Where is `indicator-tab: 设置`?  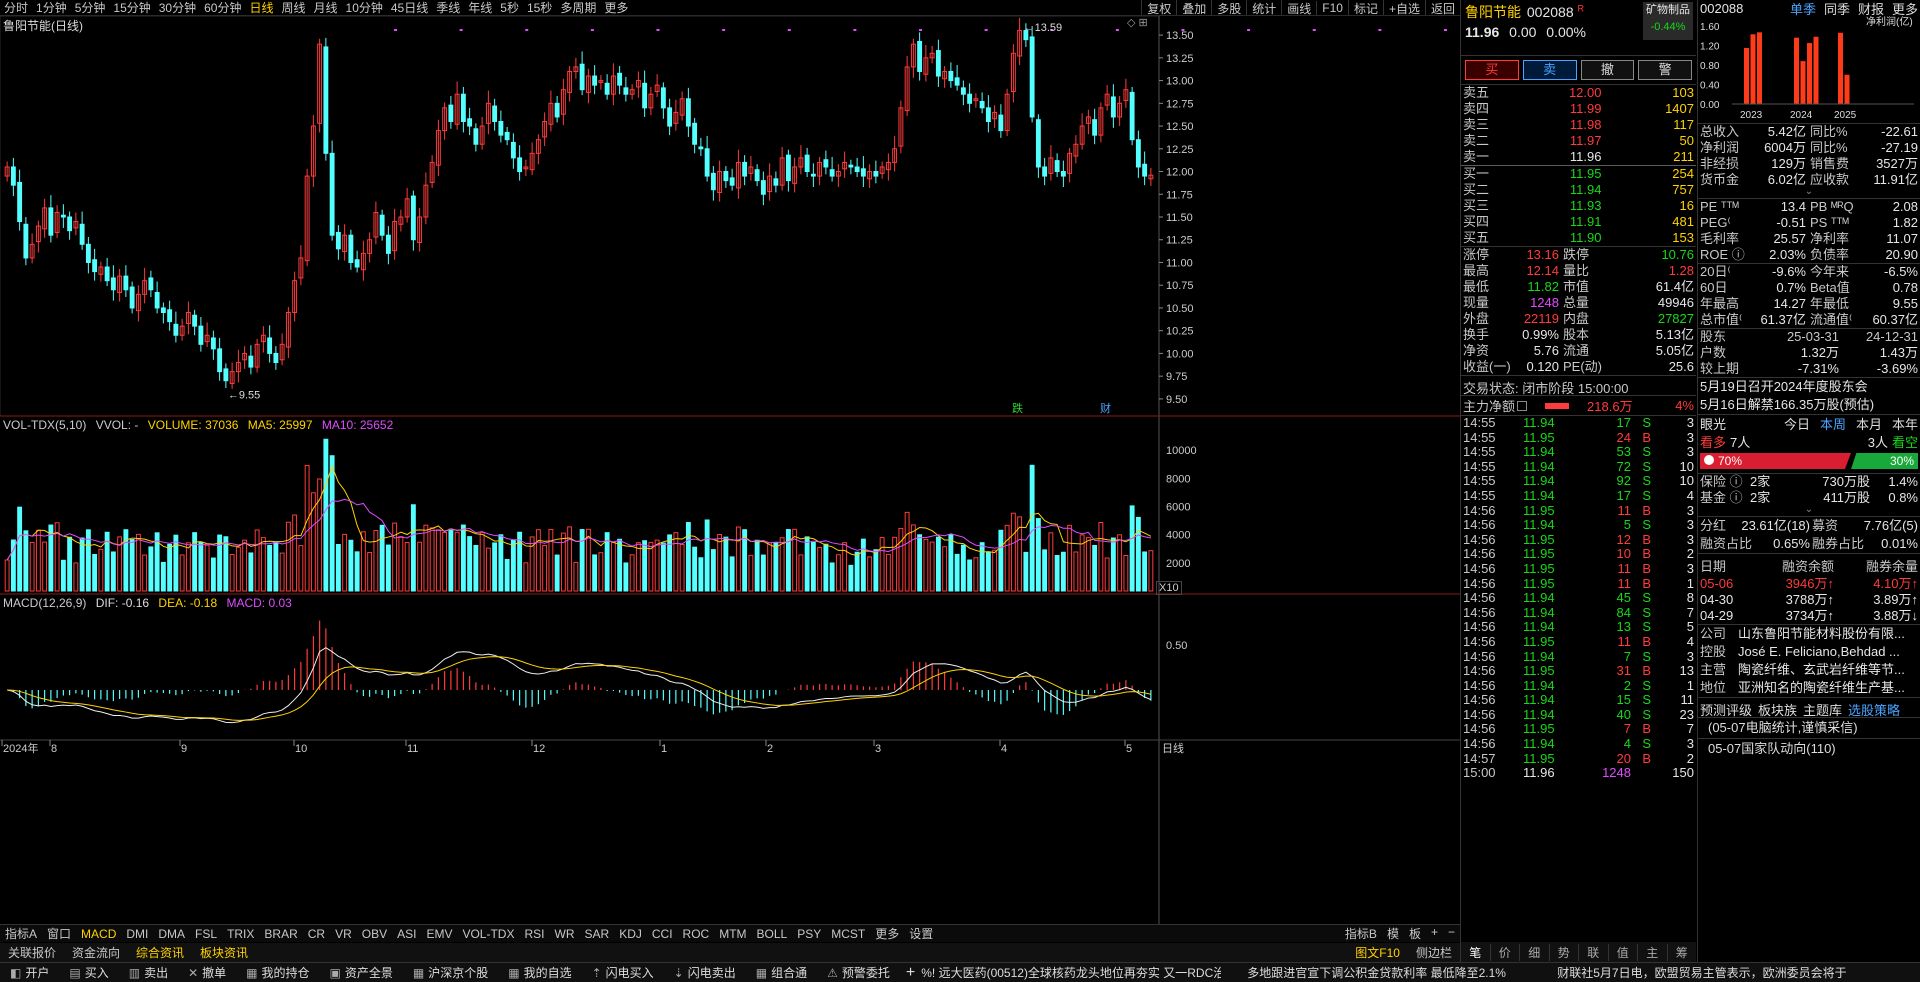 indicator-tab: 设置 is located at coordinates (921, 934).